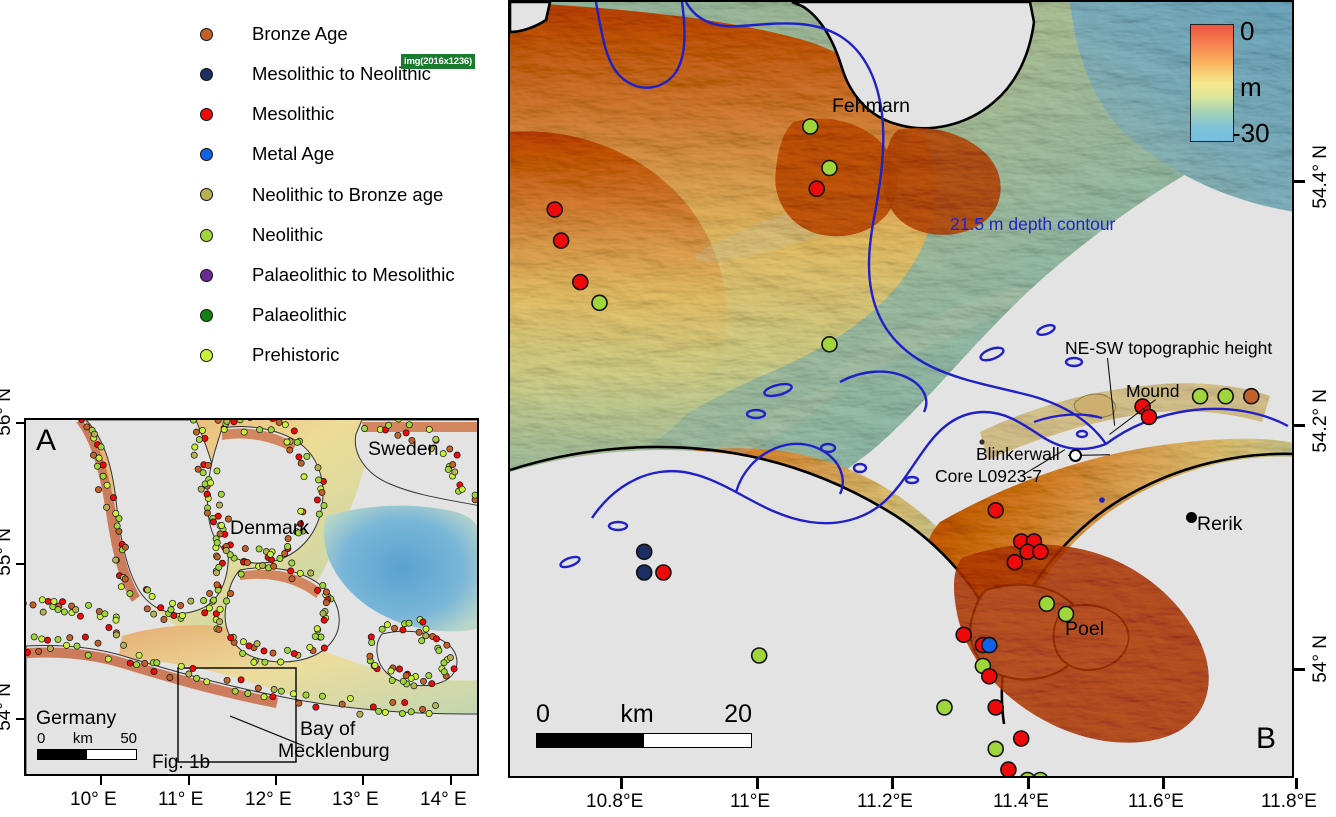 The image size is (1336, 817). I want to click on blinkerwall-marker, so click(1075, 455).